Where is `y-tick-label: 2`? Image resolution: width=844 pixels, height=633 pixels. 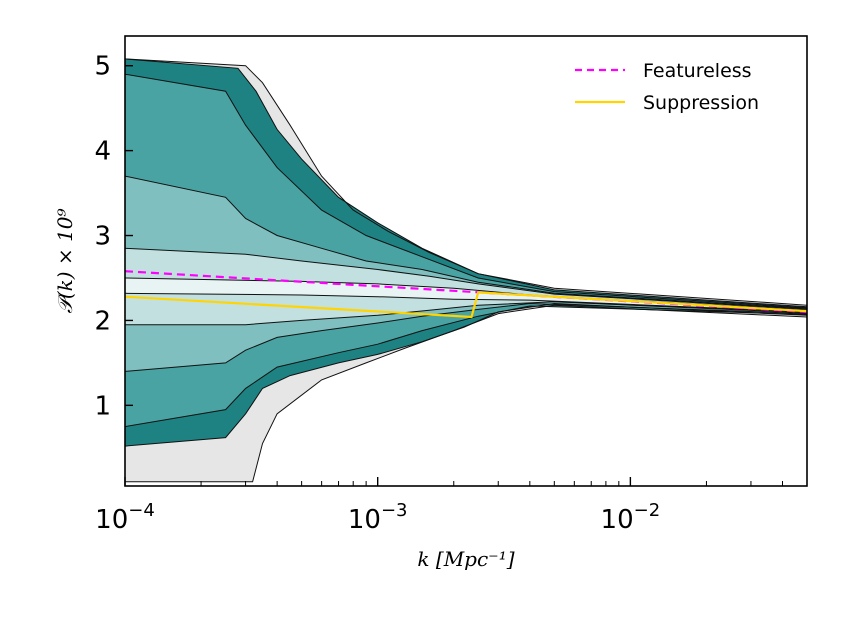 y-tick-label: 2 is located at coordinates (102, 321).